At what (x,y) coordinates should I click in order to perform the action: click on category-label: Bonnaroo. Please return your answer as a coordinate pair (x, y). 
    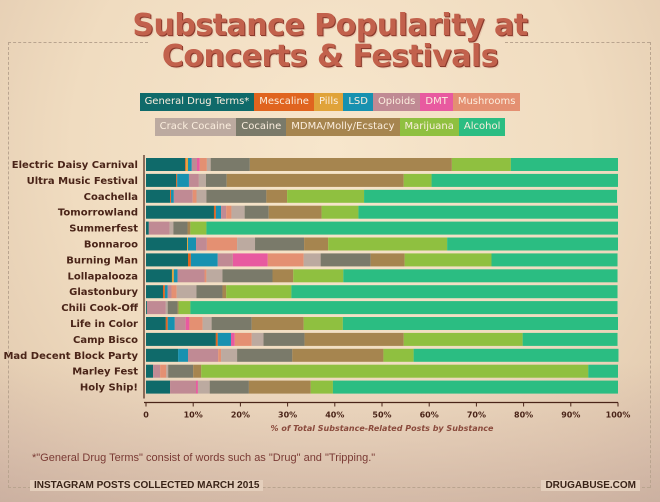
    Looking at the image, I should click on (111, 245).